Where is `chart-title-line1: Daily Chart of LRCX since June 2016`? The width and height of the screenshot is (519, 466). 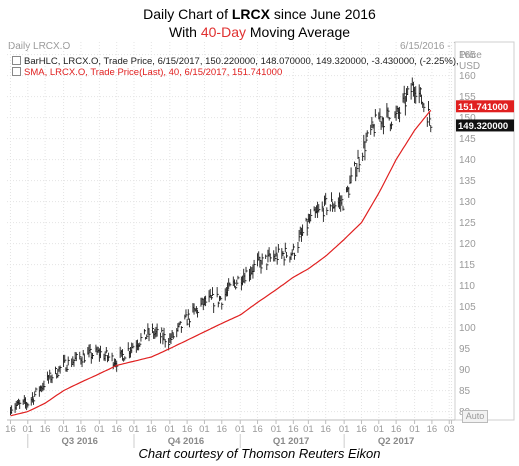 chart-title-line1: Daily Chart of LRCX since June 2016 is located at coordinates (259, 14).